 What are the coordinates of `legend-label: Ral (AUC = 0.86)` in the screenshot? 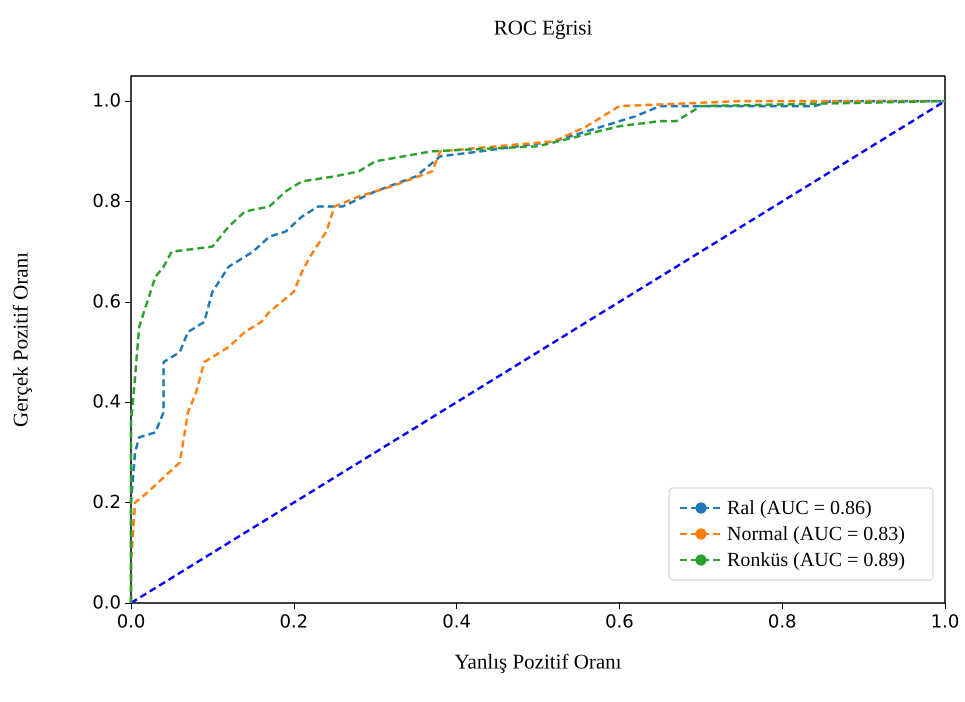 It's located at (799, 508).